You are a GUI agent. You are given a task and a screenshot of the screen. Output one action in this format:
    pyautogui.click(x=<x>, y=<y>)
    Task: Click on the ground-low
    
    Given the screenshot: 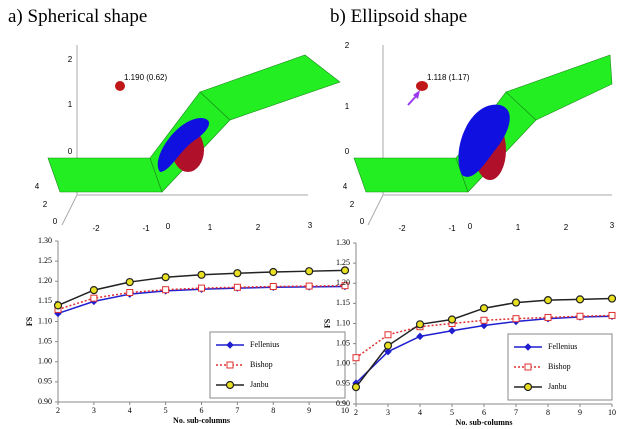 What is the action you would take?
    pyautogui.click(x=411, y=175)
    